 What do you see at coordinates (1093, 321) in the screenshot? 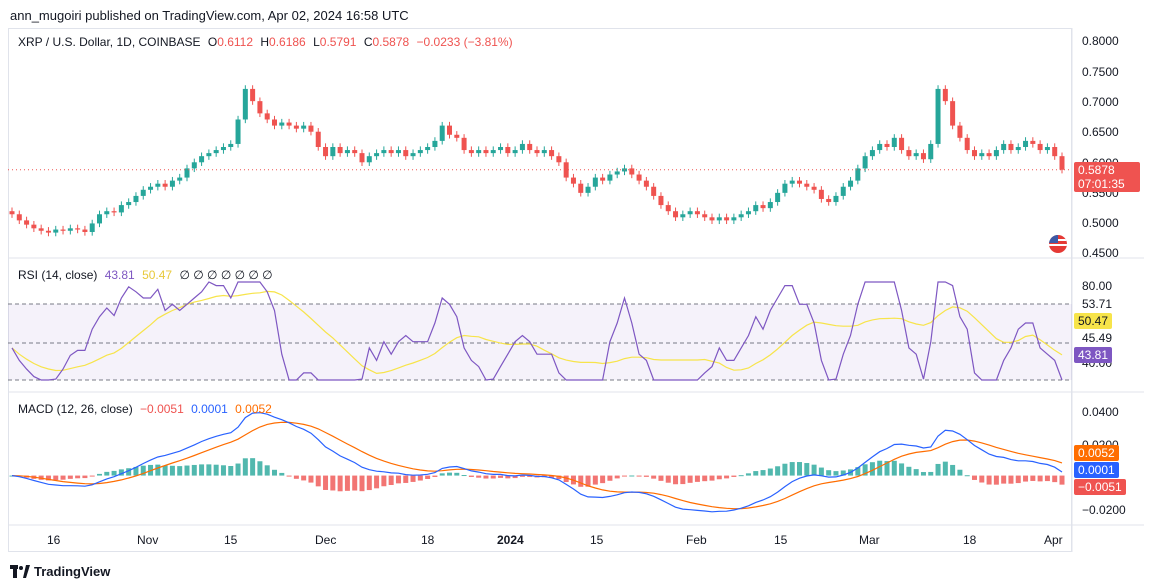
I see `rsi-ma-tag: 50.47` at bounding box center [1093, 321].